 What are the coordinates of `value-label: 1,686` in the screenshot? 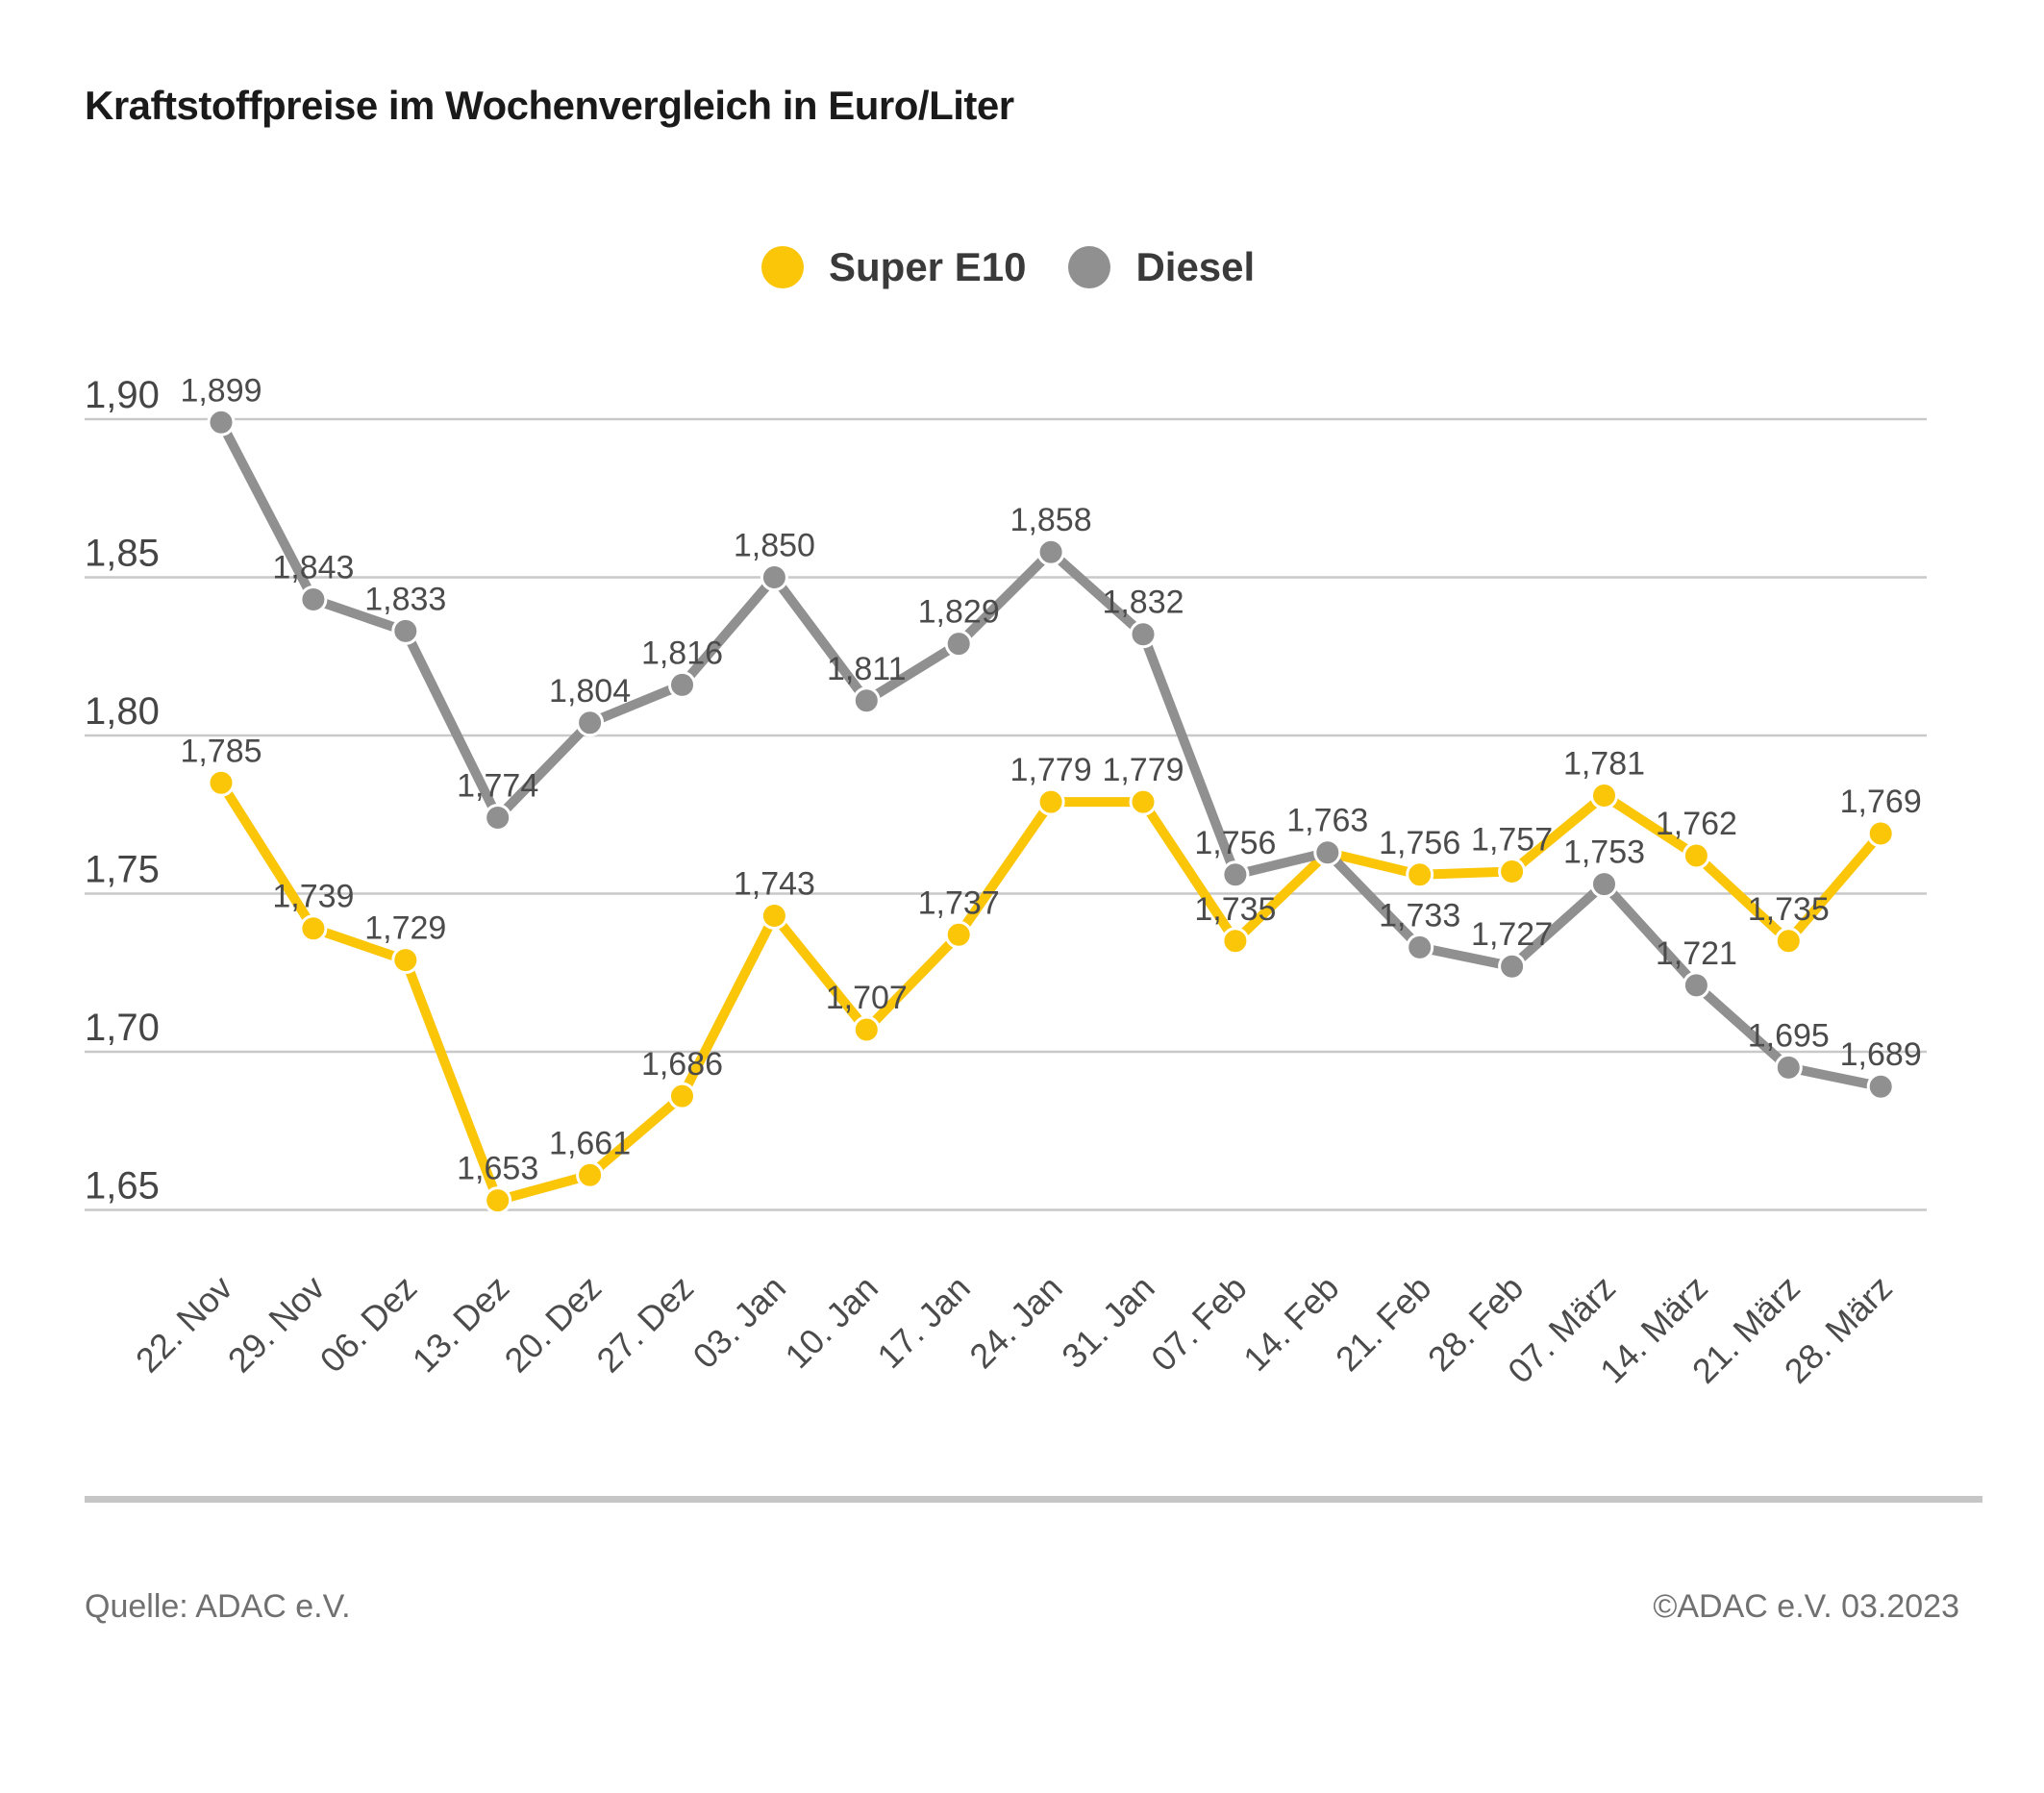 It's located at (682, 1064).